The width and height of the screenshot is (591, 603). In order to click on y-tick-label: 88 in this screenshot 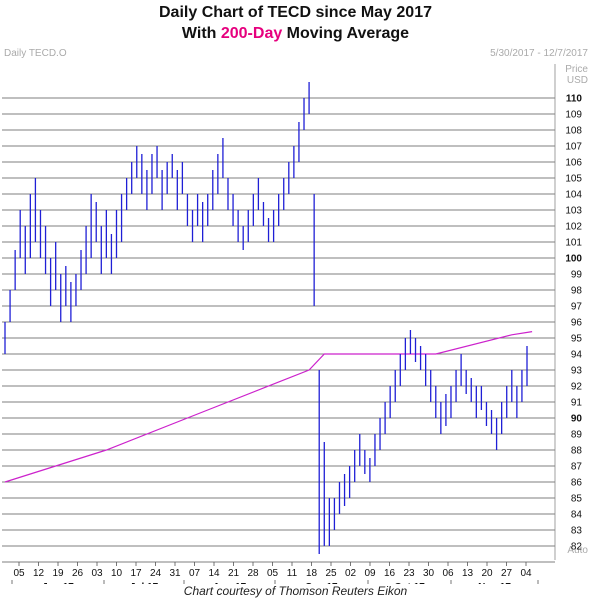, I will do `click(577, 451)`.